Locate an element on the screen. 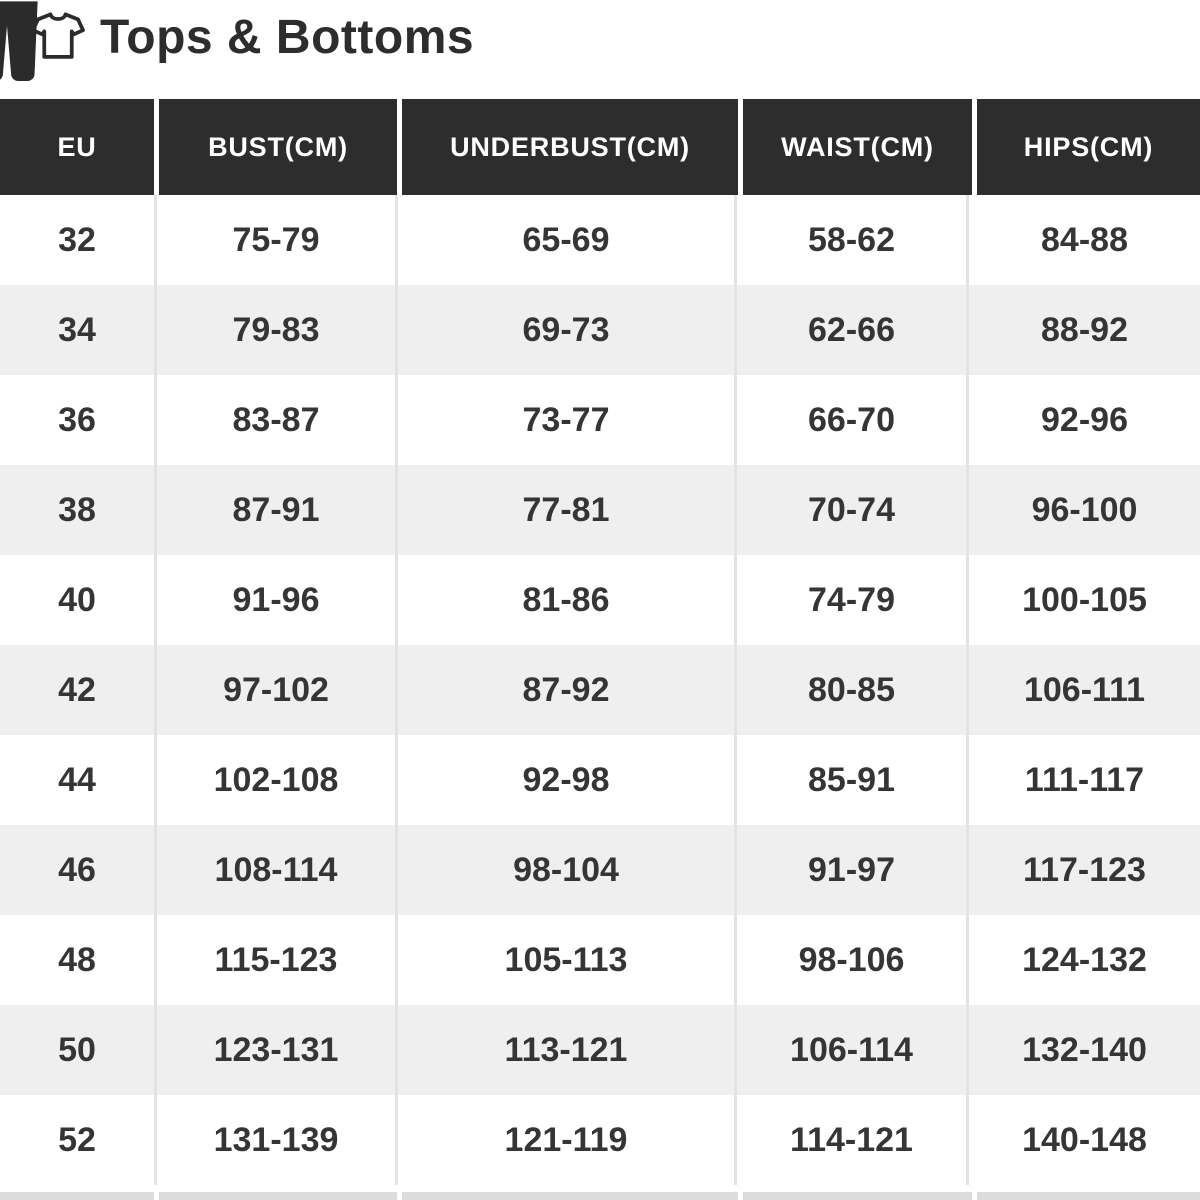 The height and width of the screenshot is (1200, 1200). table-row: 32 75-79 65-69 58-62 84-88 is located at coordinates (600, 240).